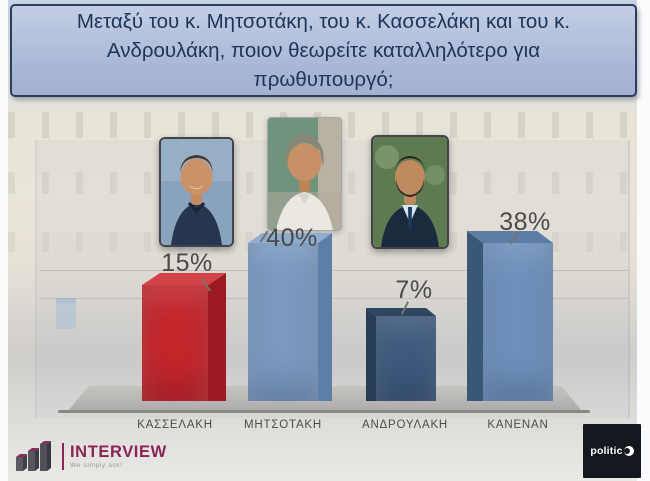 Image resolution: width=650 pixels, height=481 pixels. What do you see at coordinates (405, 425) in the screenshot?
I see `category-label-androulakis: ΑΝΔΡΟΥΛΑΚΗ` at bounding box center [405, 425].